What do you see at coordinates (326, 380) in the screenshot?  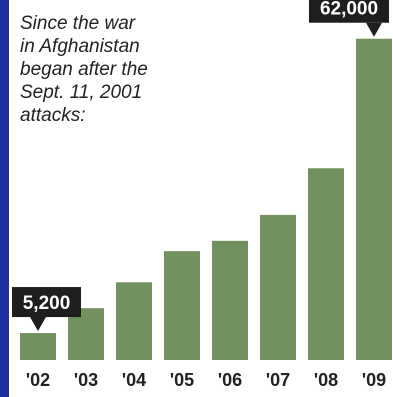 I see `x-tick-label-6: '08` at bounding box center [326, 380].